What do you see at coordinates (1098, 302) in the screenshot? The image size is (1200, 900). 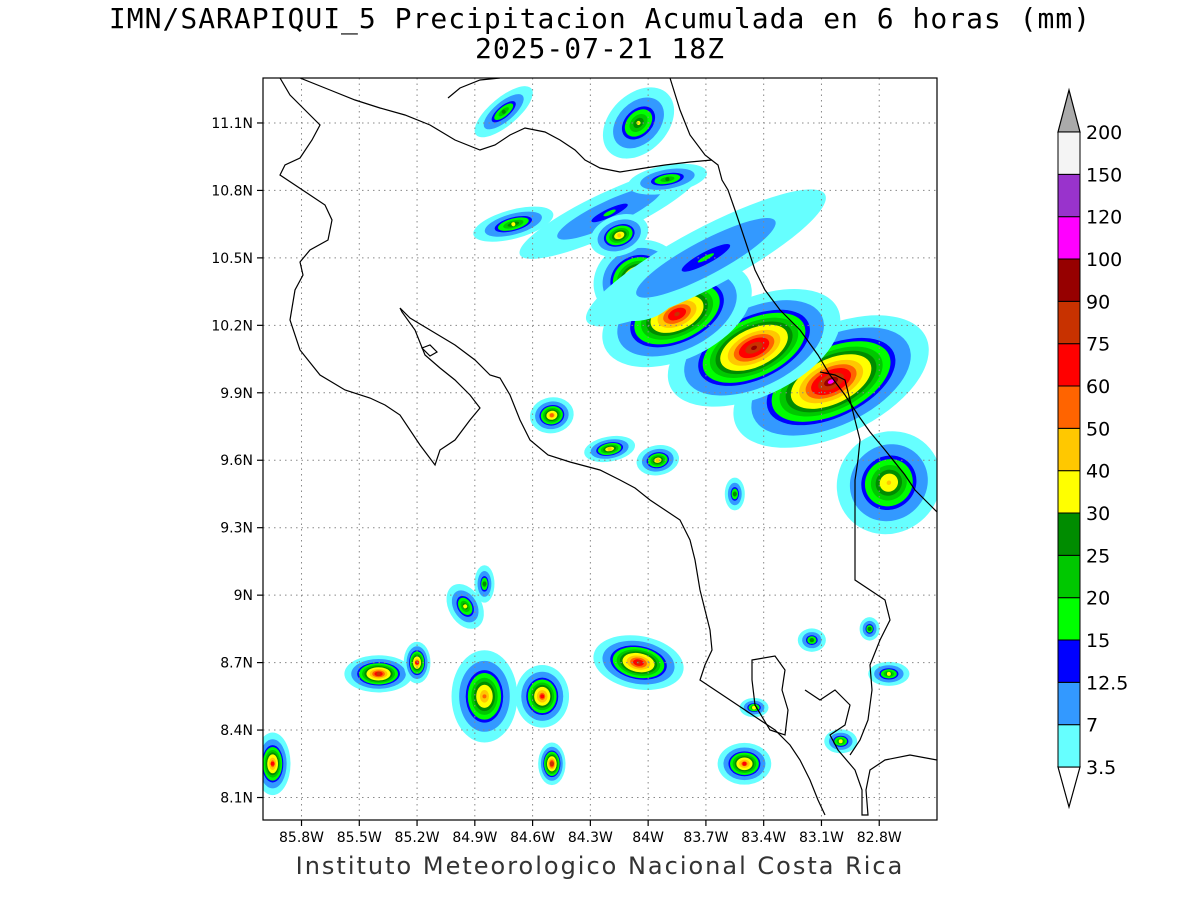 I see `colorbar-label: 90` at bounding box center [1098, 302].